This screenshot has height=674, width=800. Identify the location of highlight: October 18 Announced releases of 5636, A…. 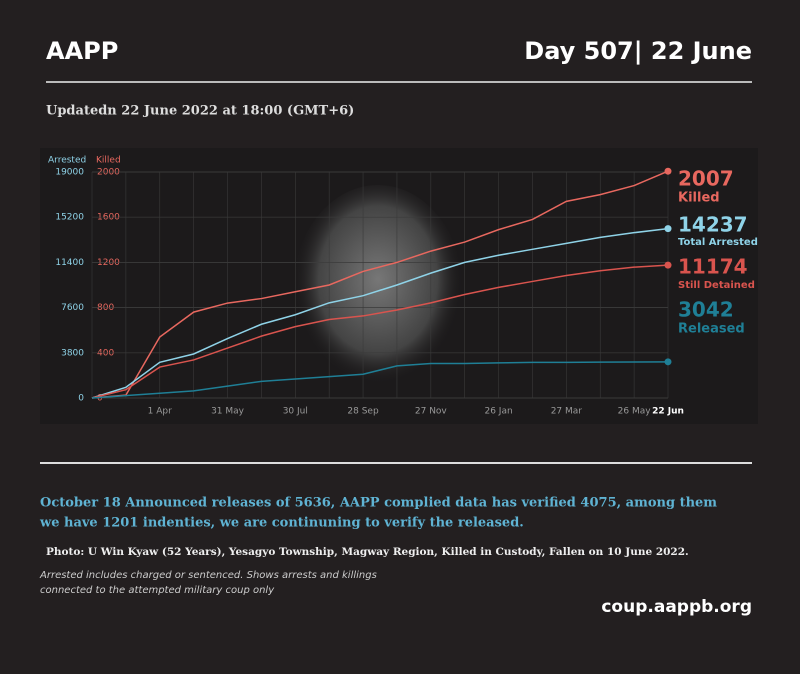
(378, 503).